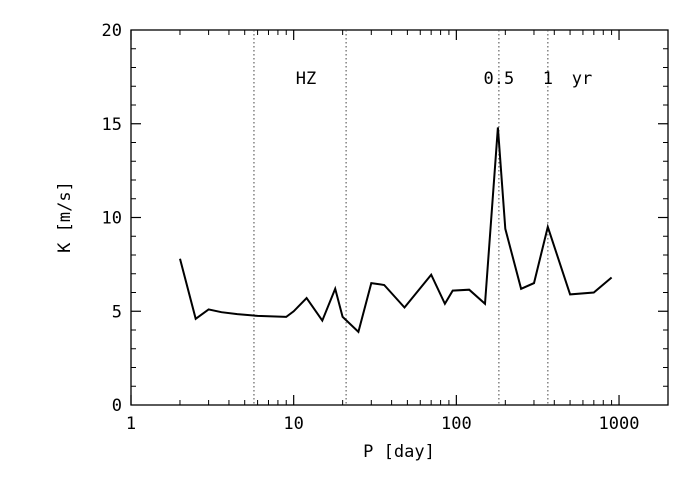 The width and height of the screenshot is (695, 480). What do you see at coordinates (293, 424) in the screenshot?
I see `x-tick-label: 10` at bounding box center [293, 424].